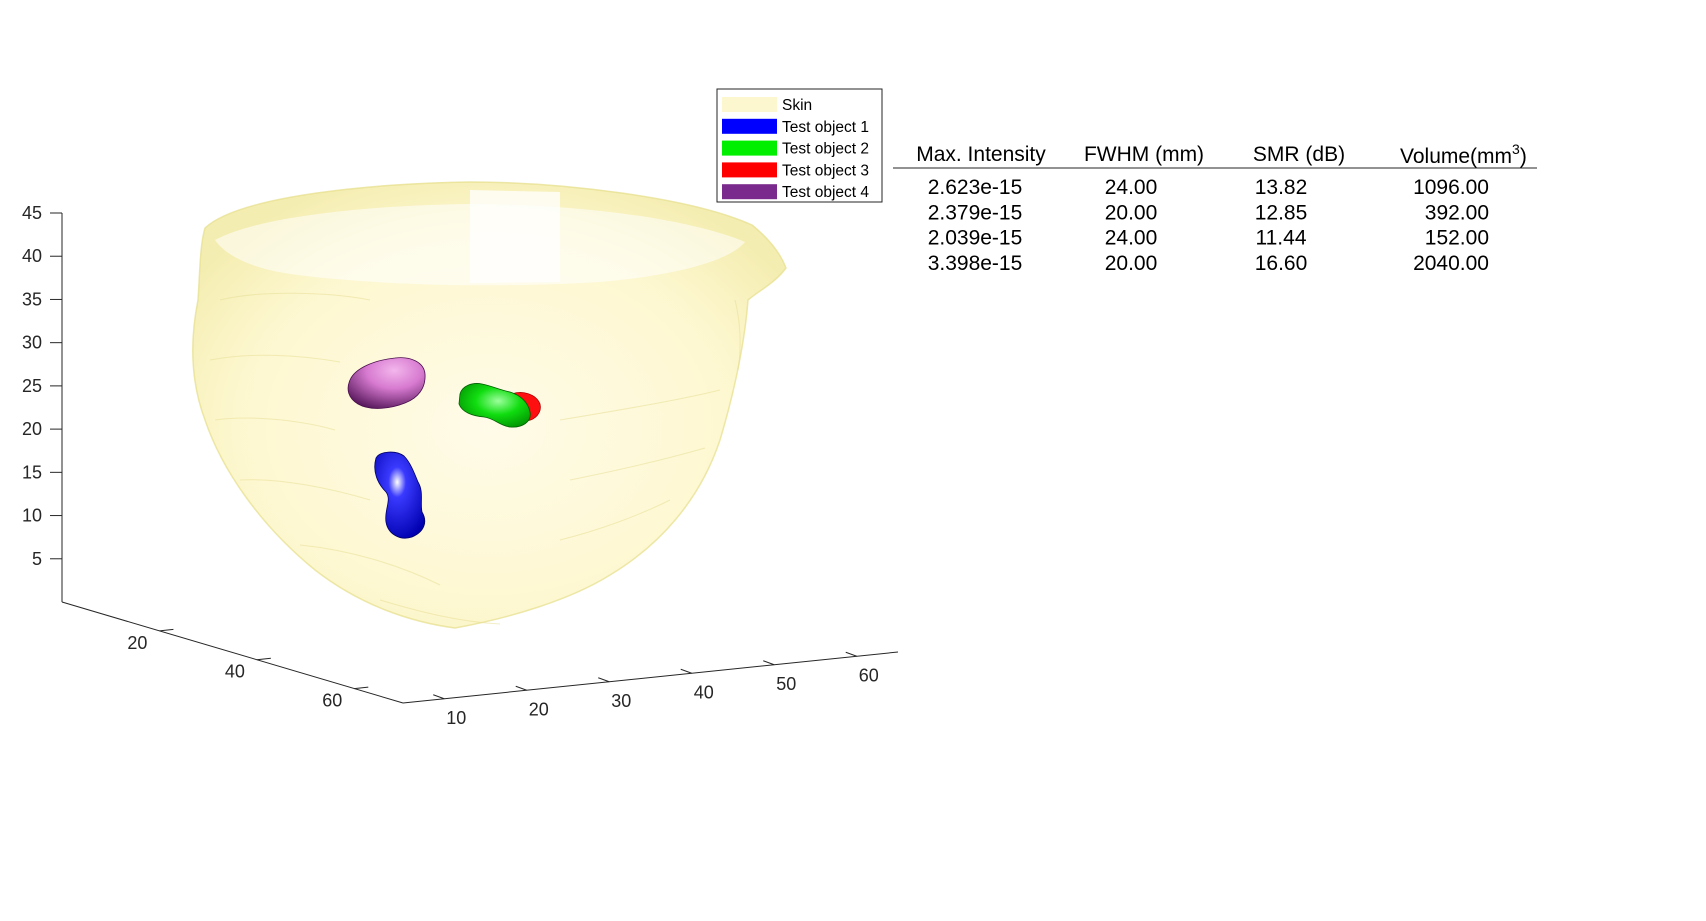  Describe the element at coordinates (32, 472) in the screenshot. I see `z-tick-label: 15` at that location.